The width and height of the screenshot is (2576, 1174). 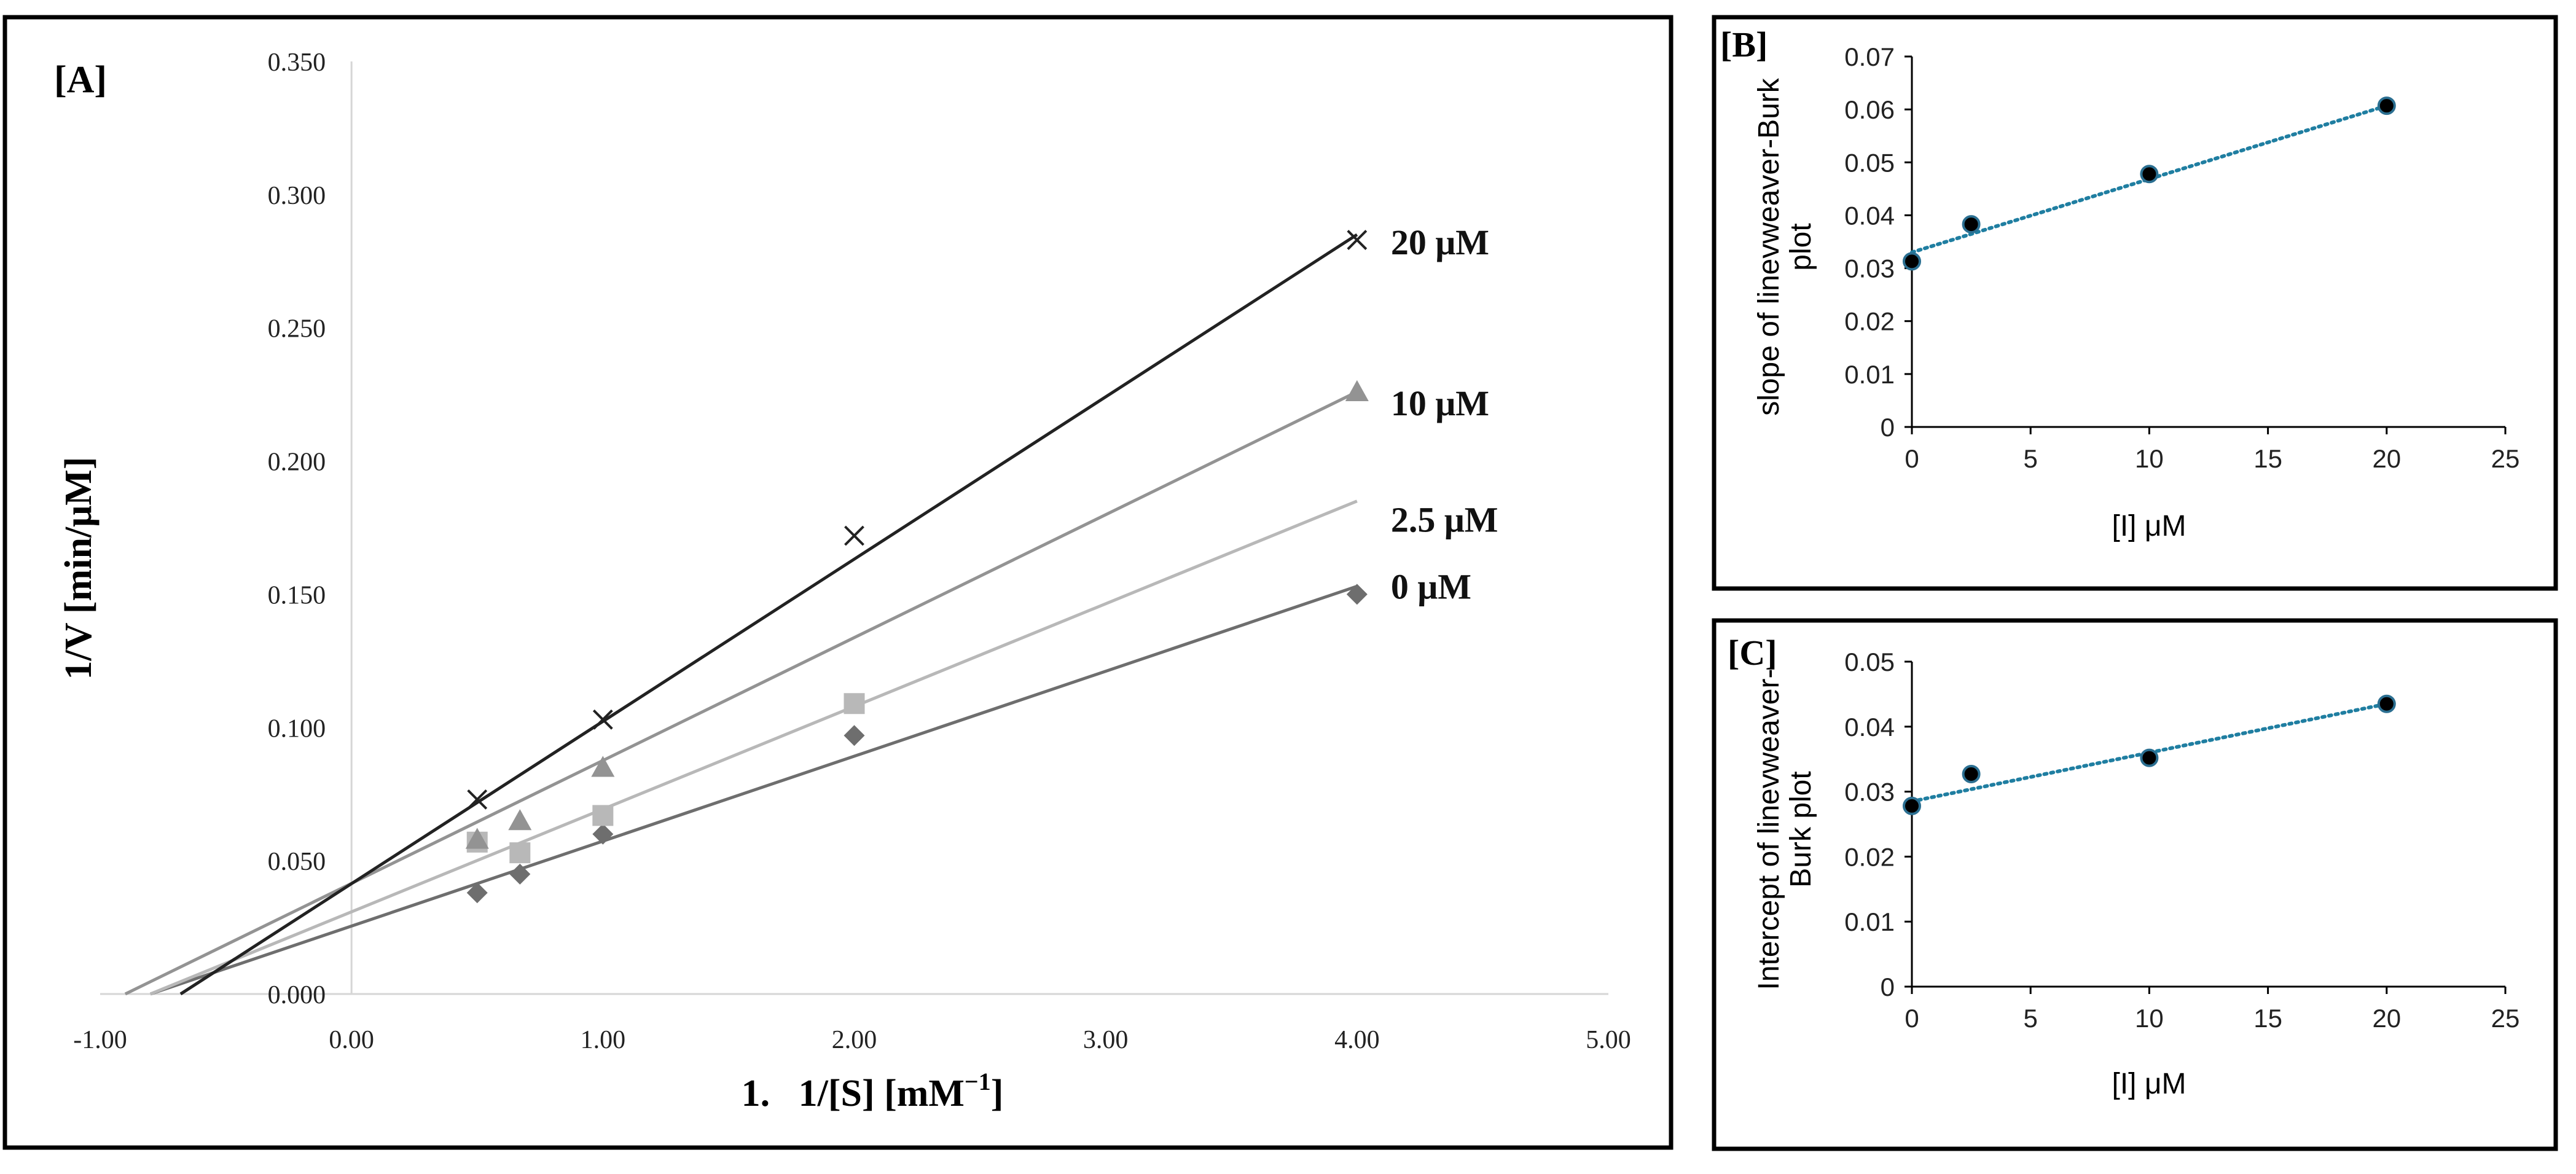 What do you see at coordinates (1869, 321) in the screenshot?
I see `panel-b-y-tick-label: 0.02` at bounding box center [1869, 321].